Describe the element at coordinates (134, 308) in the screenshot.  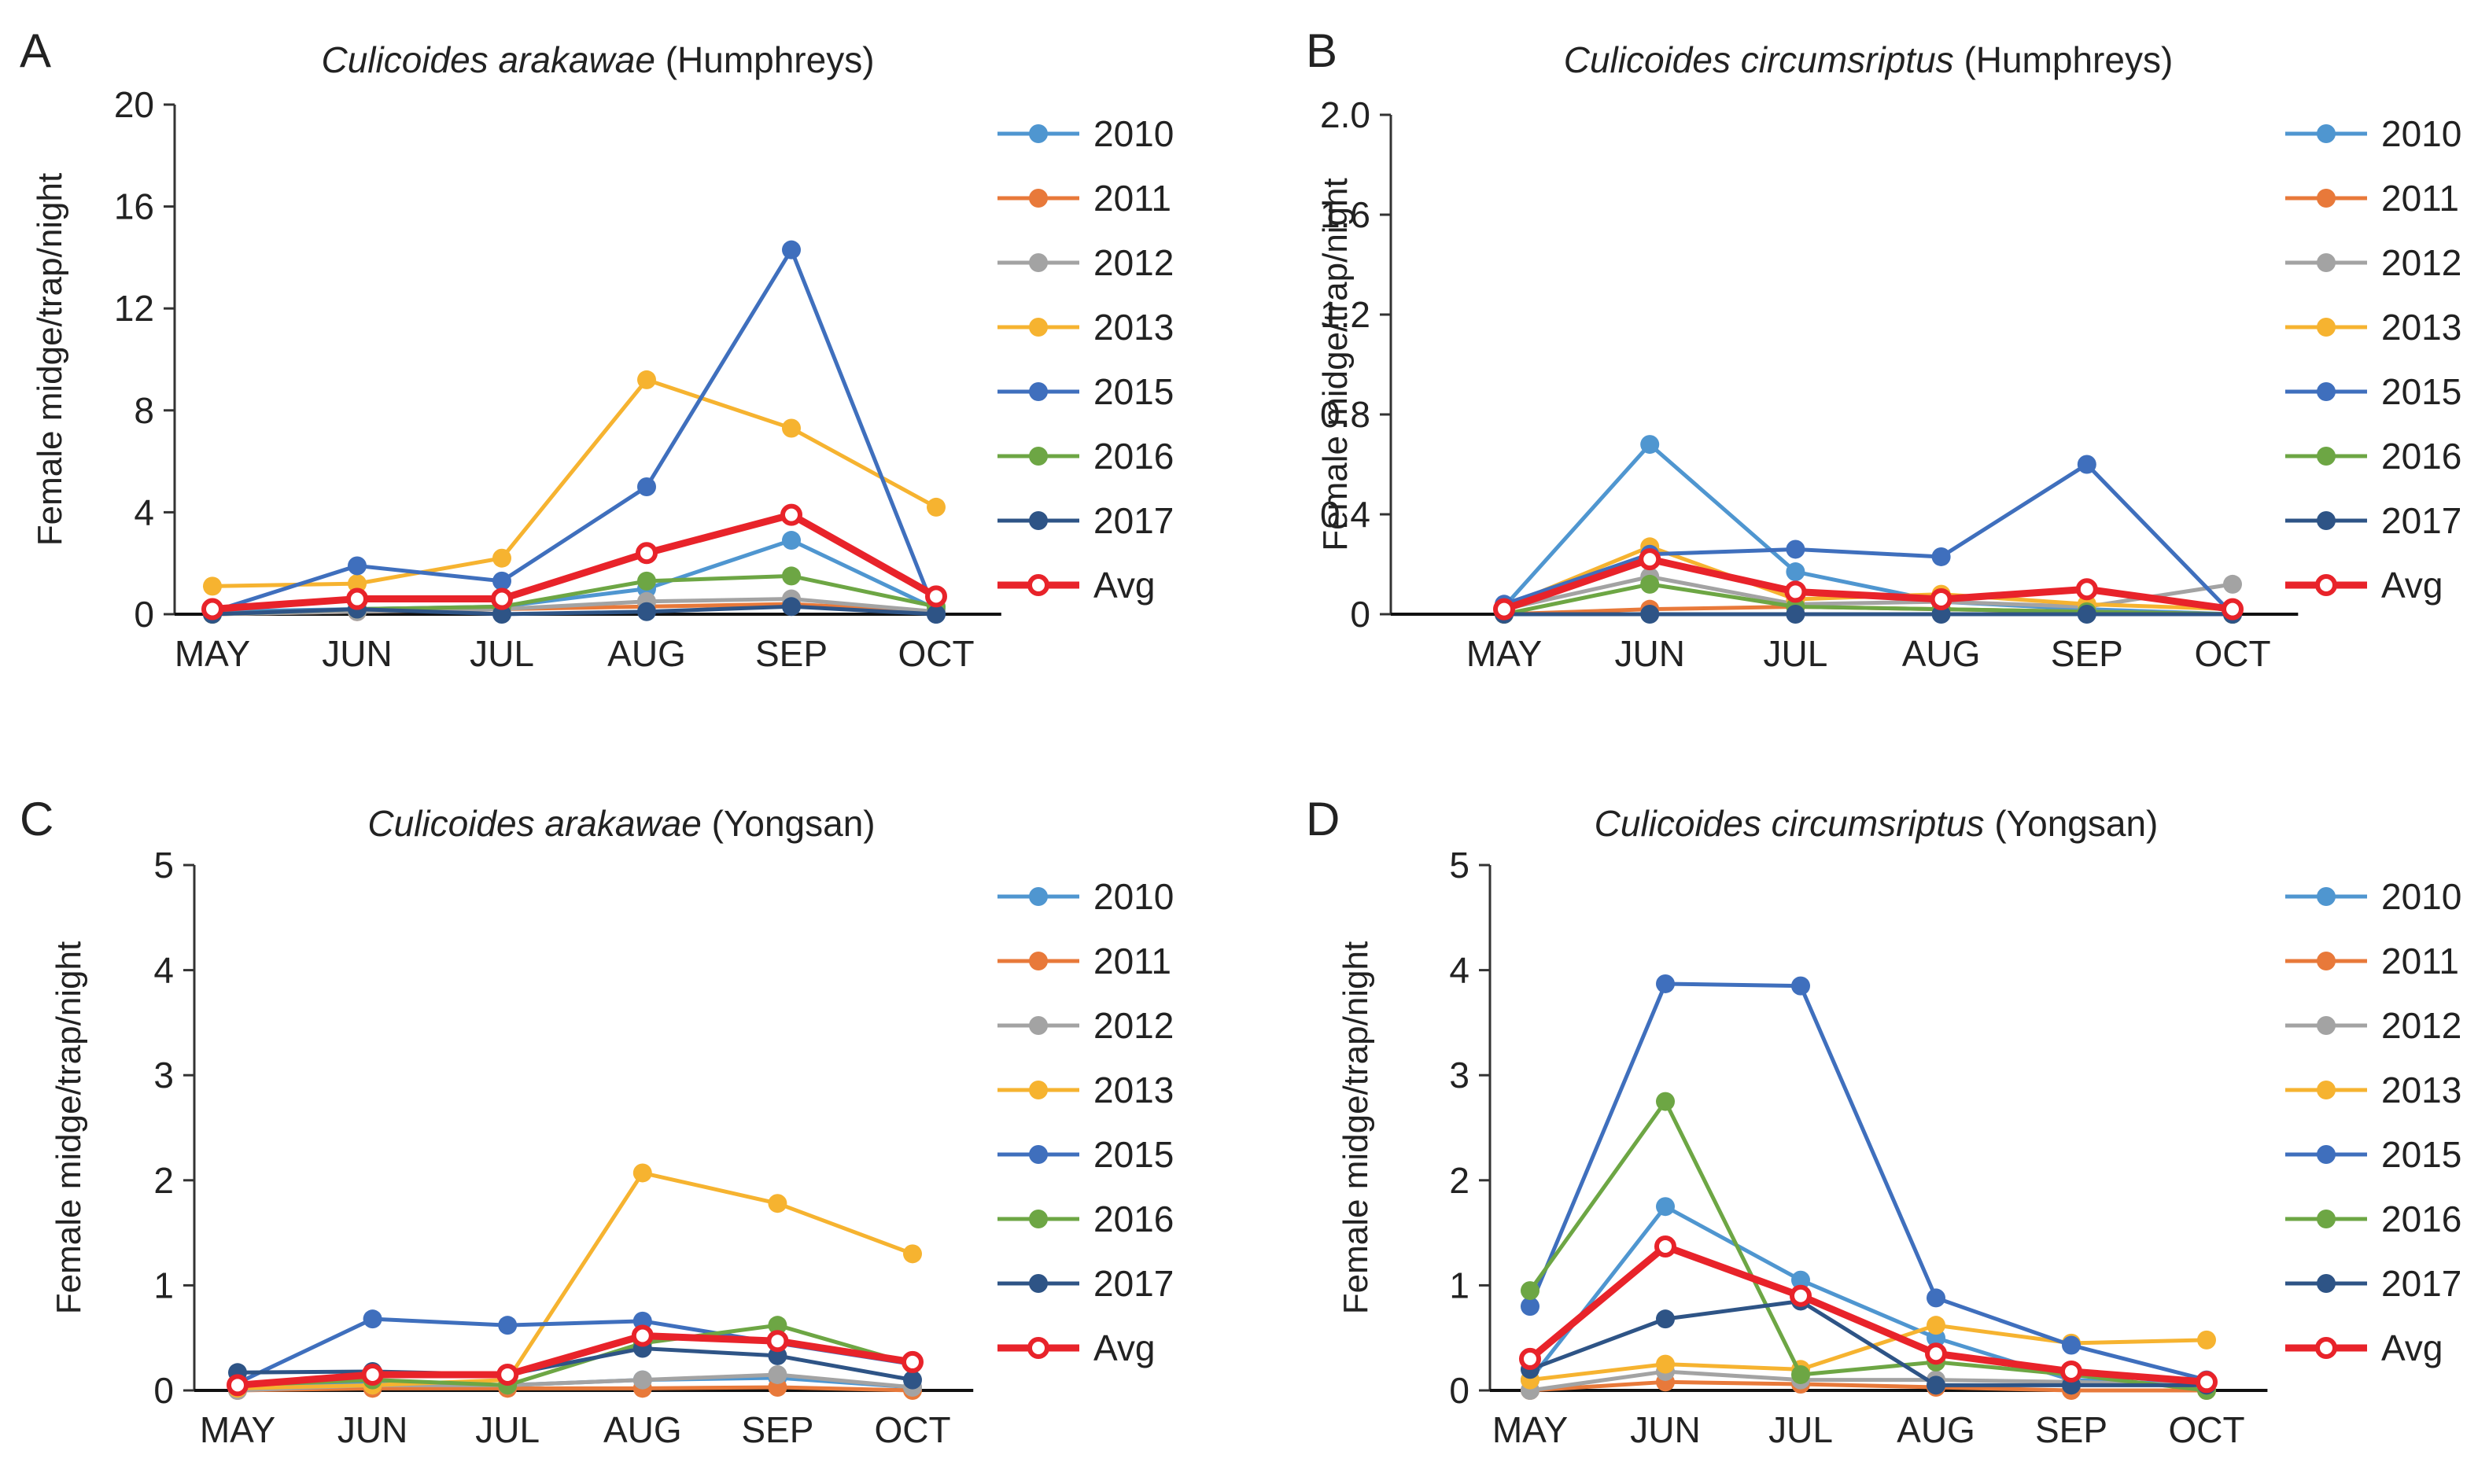
I see `y-tick-label: 12` at that location.